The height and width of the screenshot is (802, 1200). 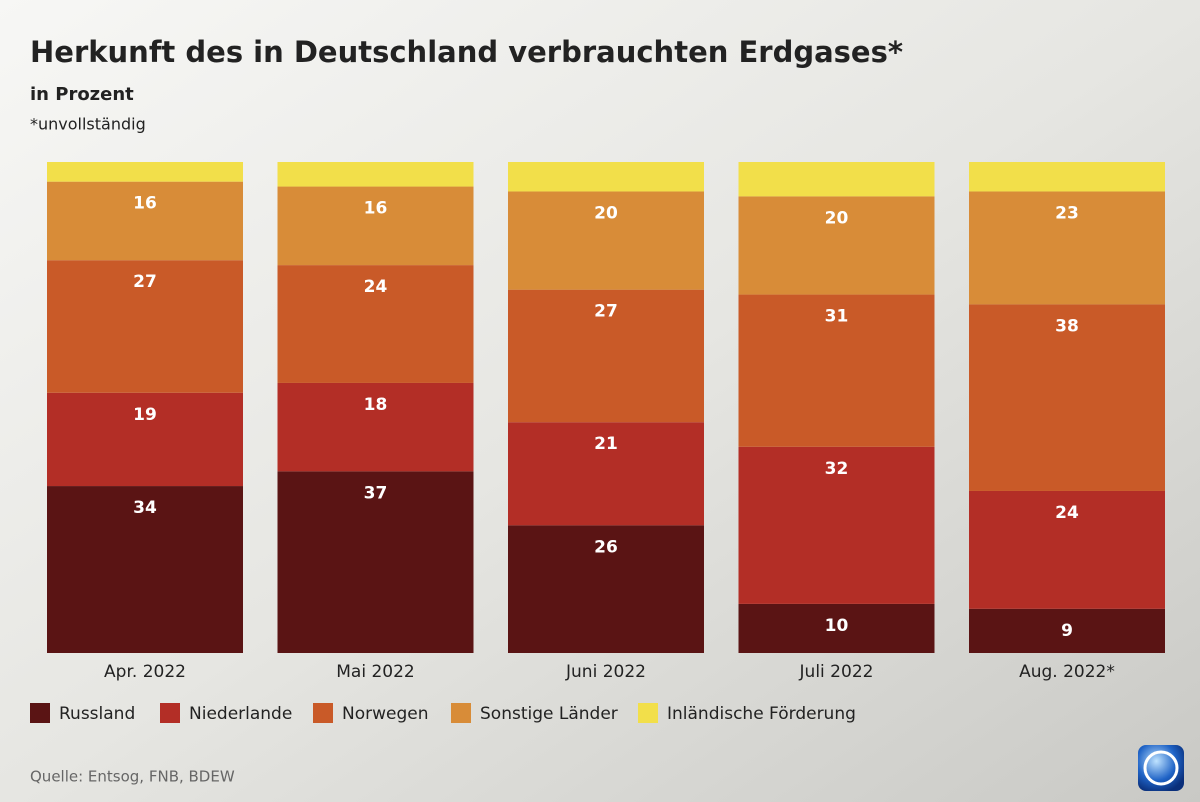 What do you see at coordinates (132, 777) in the screenshot?
I see `source: Quelle: Entsog, FNB, BDEW` at bounding box center [132, 777].